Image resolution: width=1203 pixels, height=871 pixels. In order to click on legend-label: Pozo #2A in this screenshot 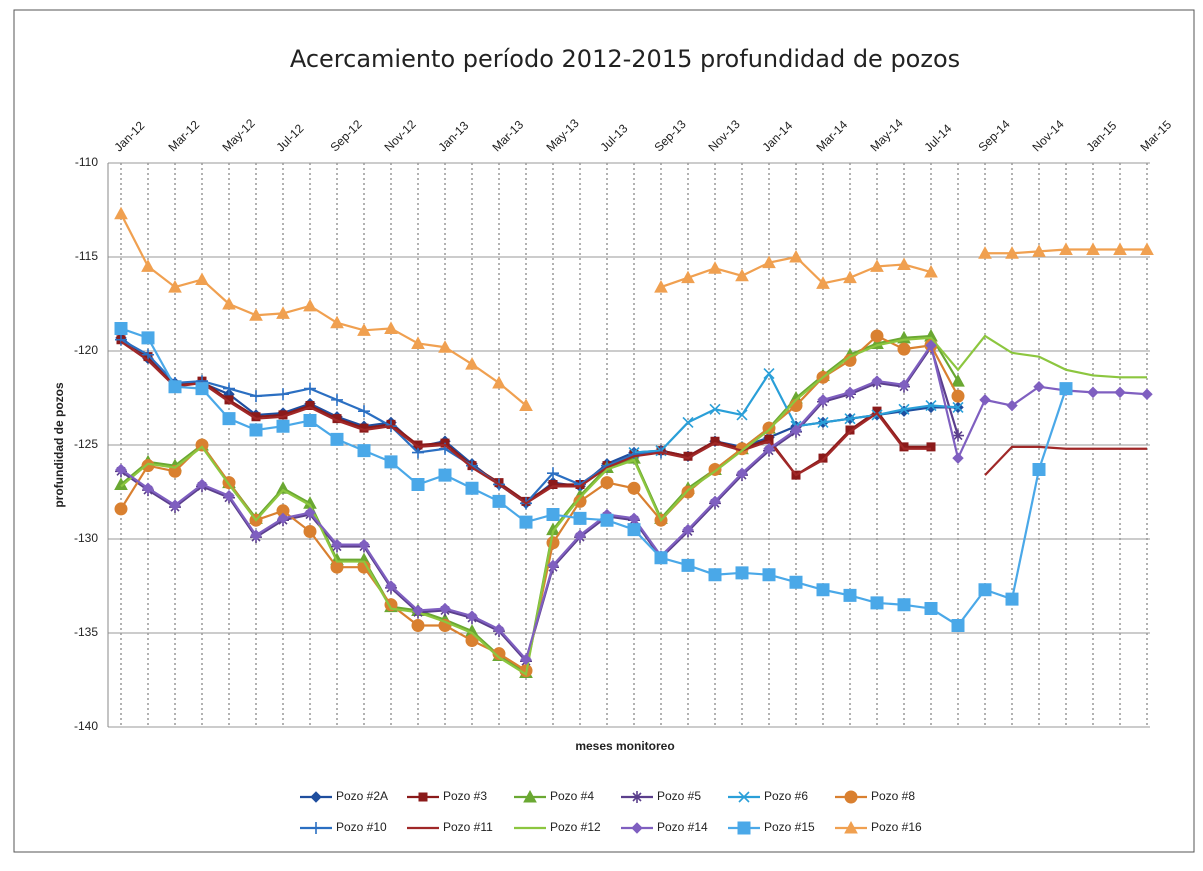, I will do `click(362, 796)`.